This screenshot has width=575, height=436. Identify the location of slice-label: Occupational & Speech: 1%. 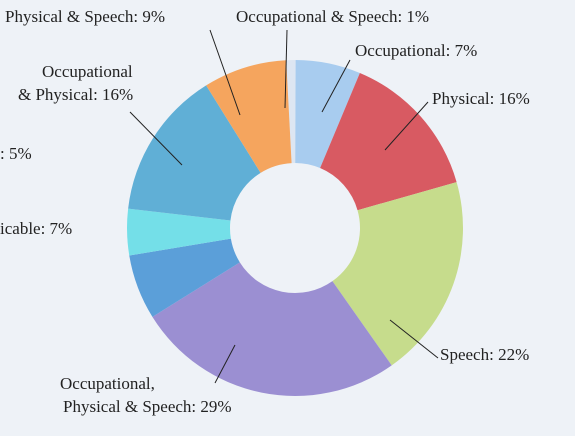
(332, 16).